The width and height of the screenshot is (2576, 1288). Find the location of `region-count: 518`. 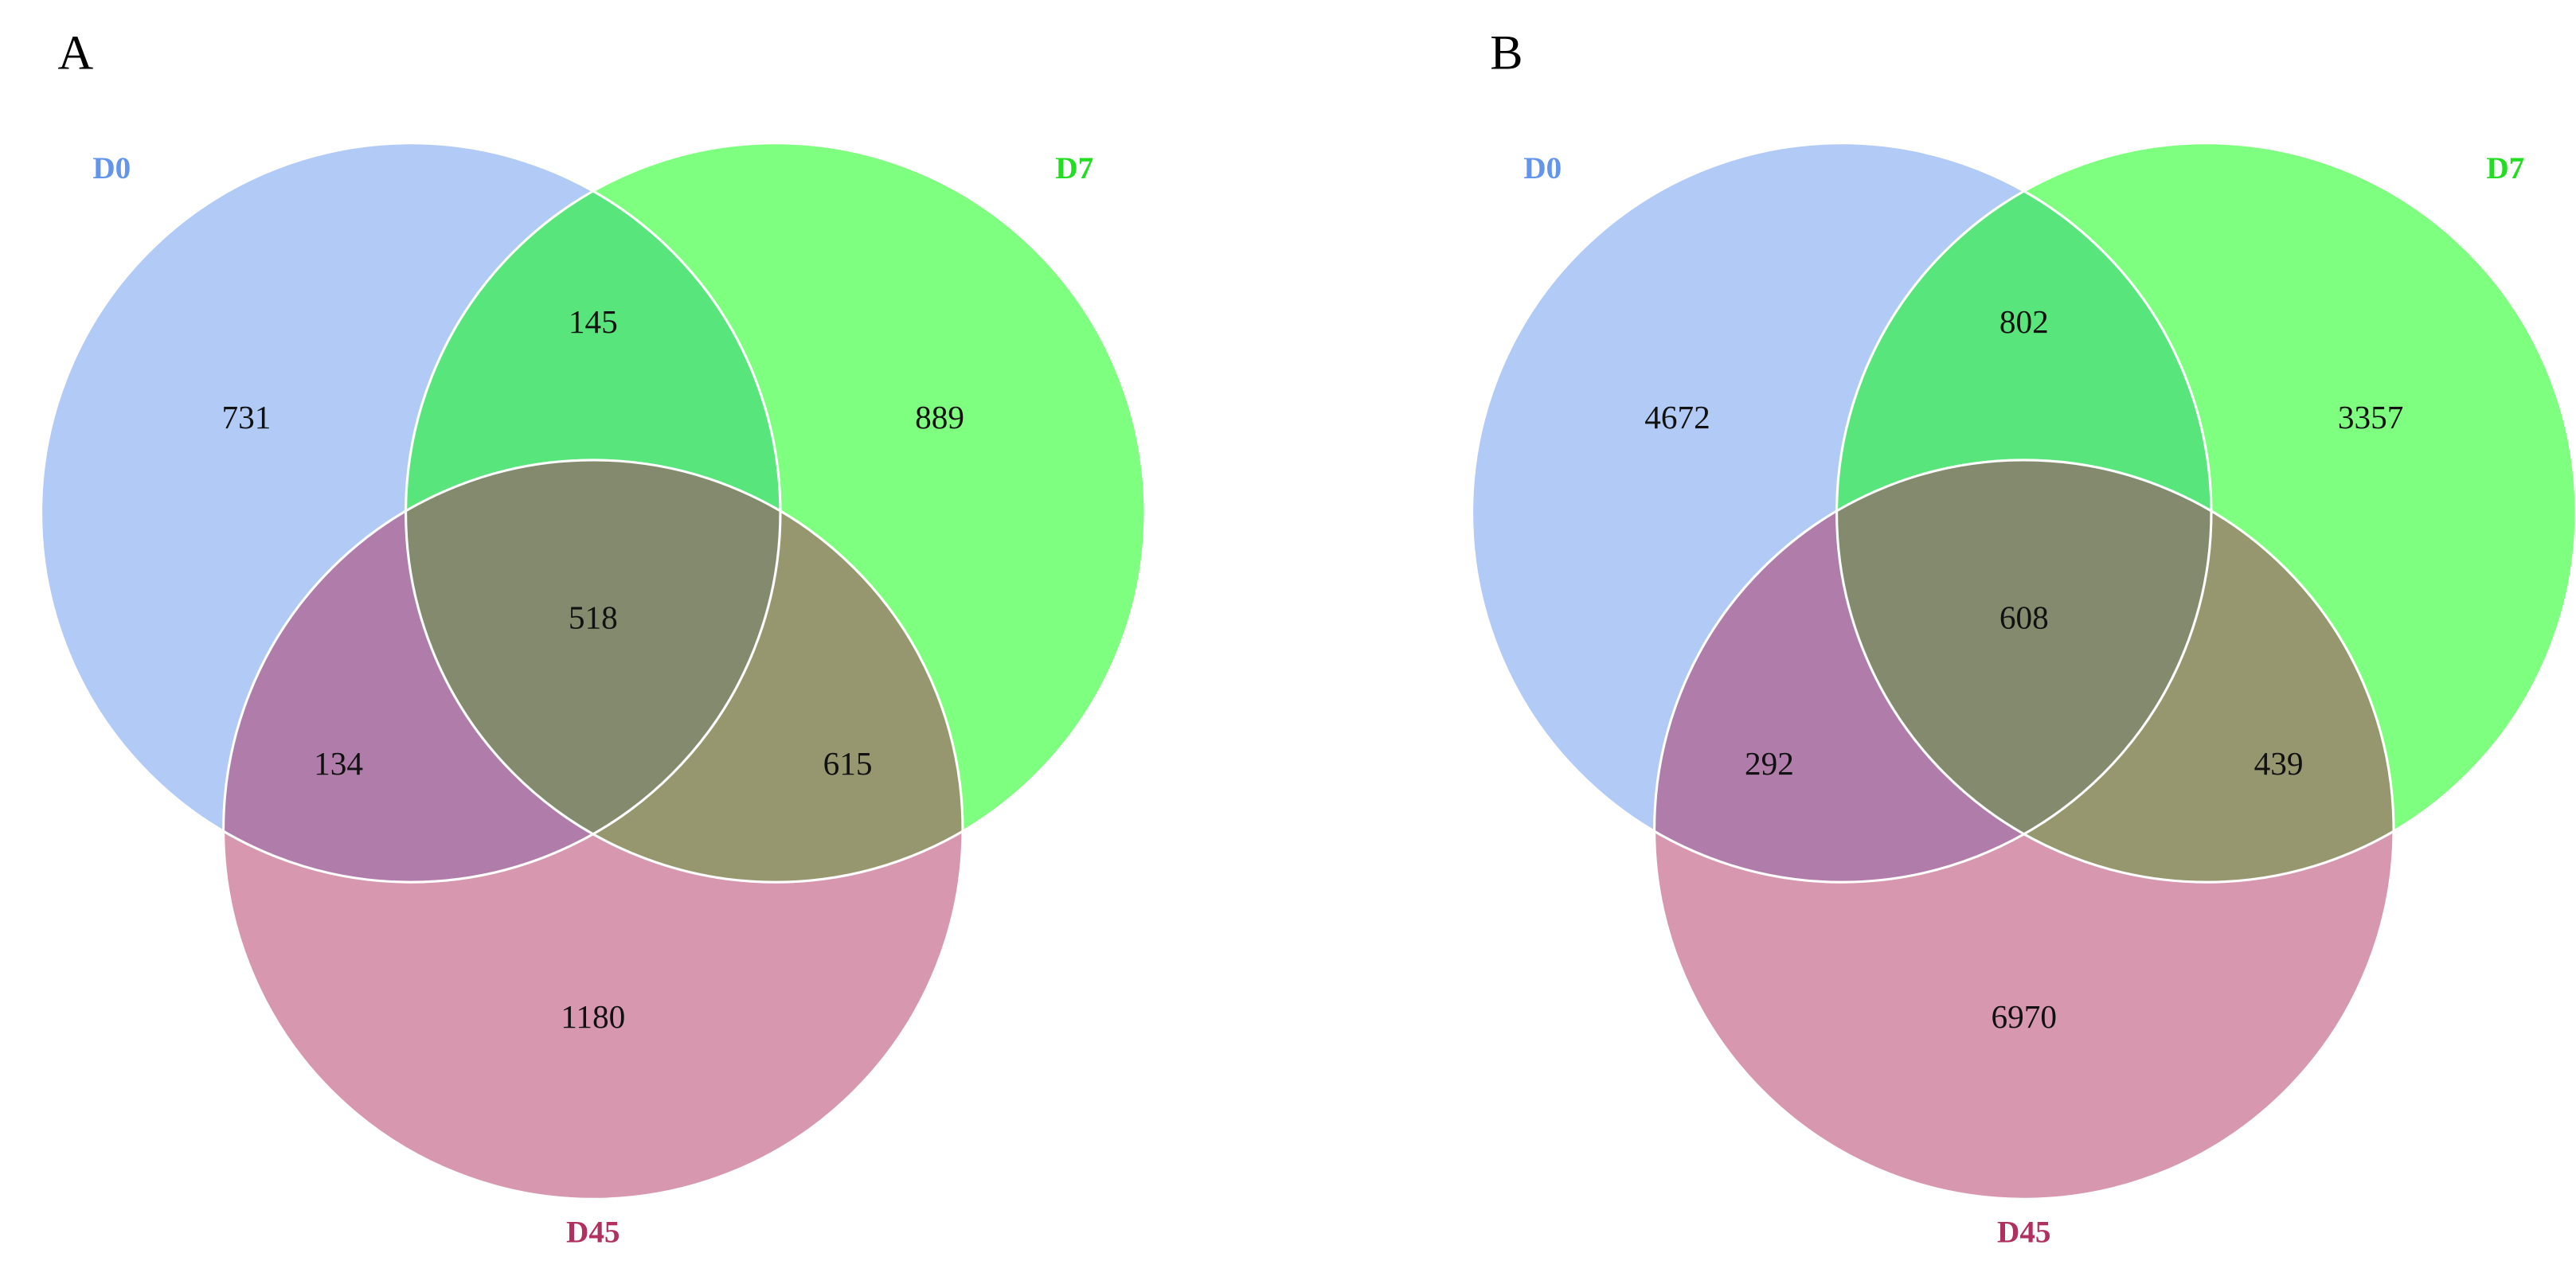

region-count: 518 is located at coordinates (593, 617).